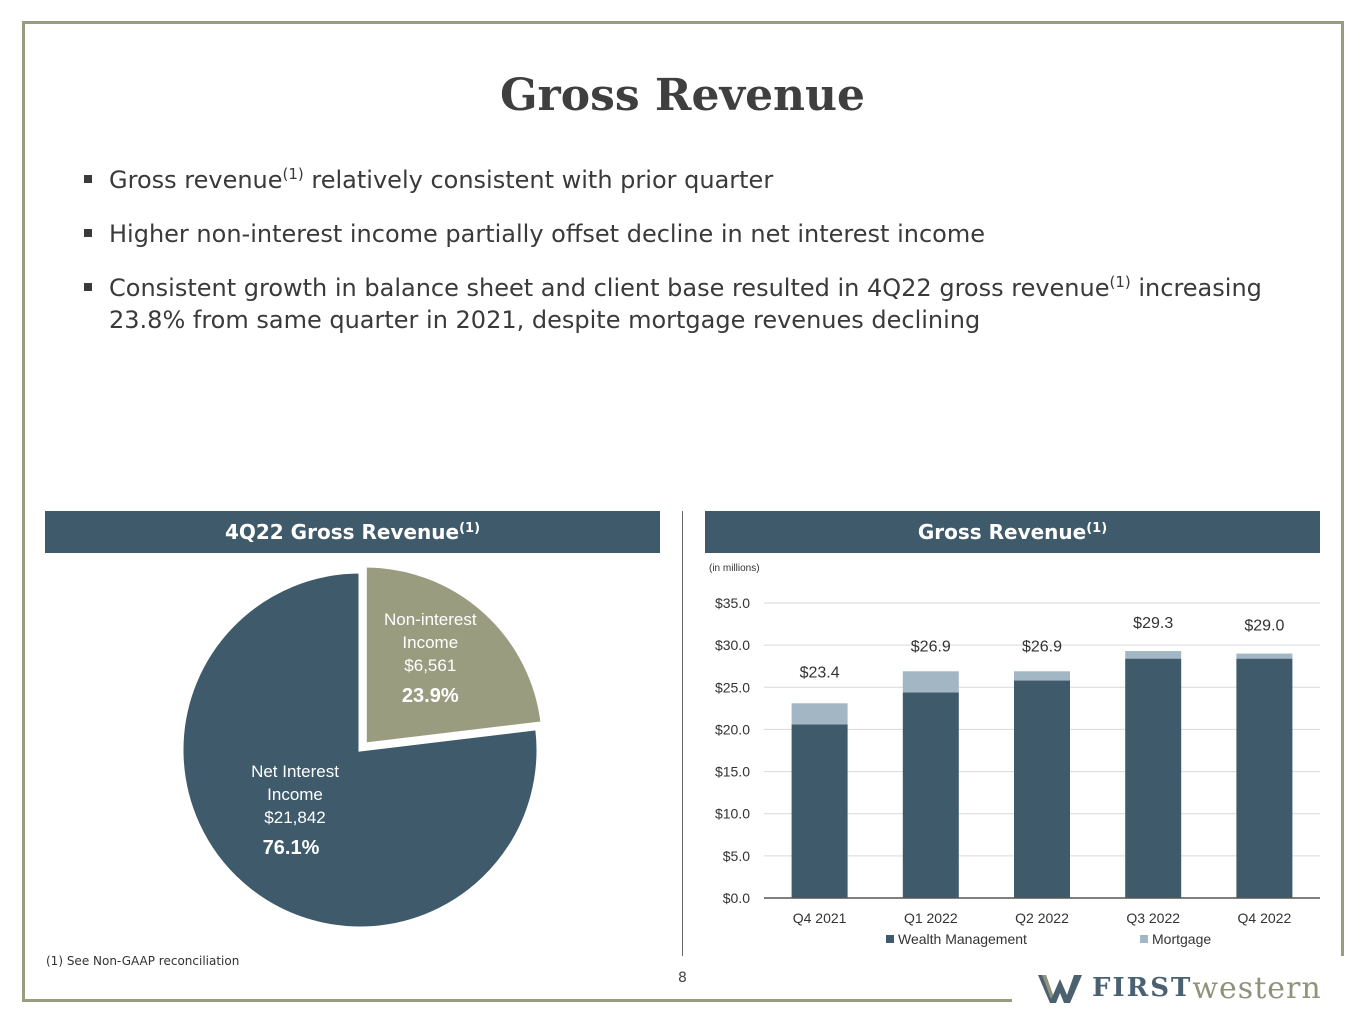 Image resolution: width=1365 pixels, height=1024 pixels. I want to click on bar-chart-title: Gross Revenue, so click(1002, 532).